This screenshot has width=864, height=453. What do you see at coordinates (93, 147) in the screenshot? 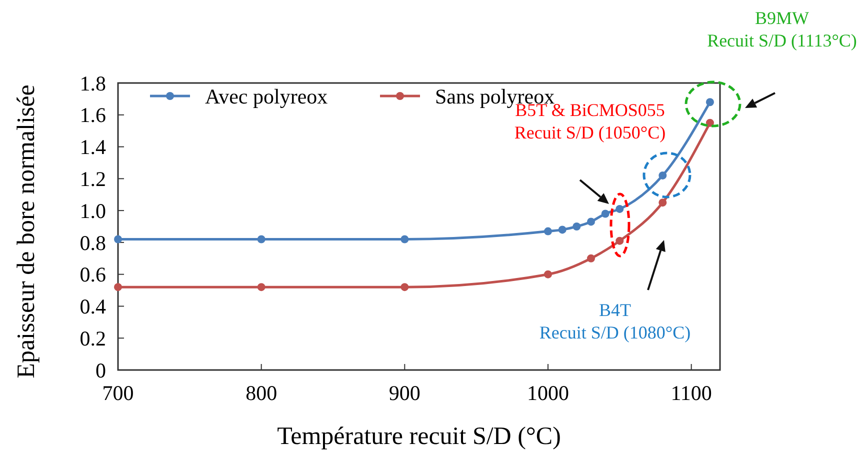
I see `y-tick-label: 1.4` at bounding box center [93, 147].